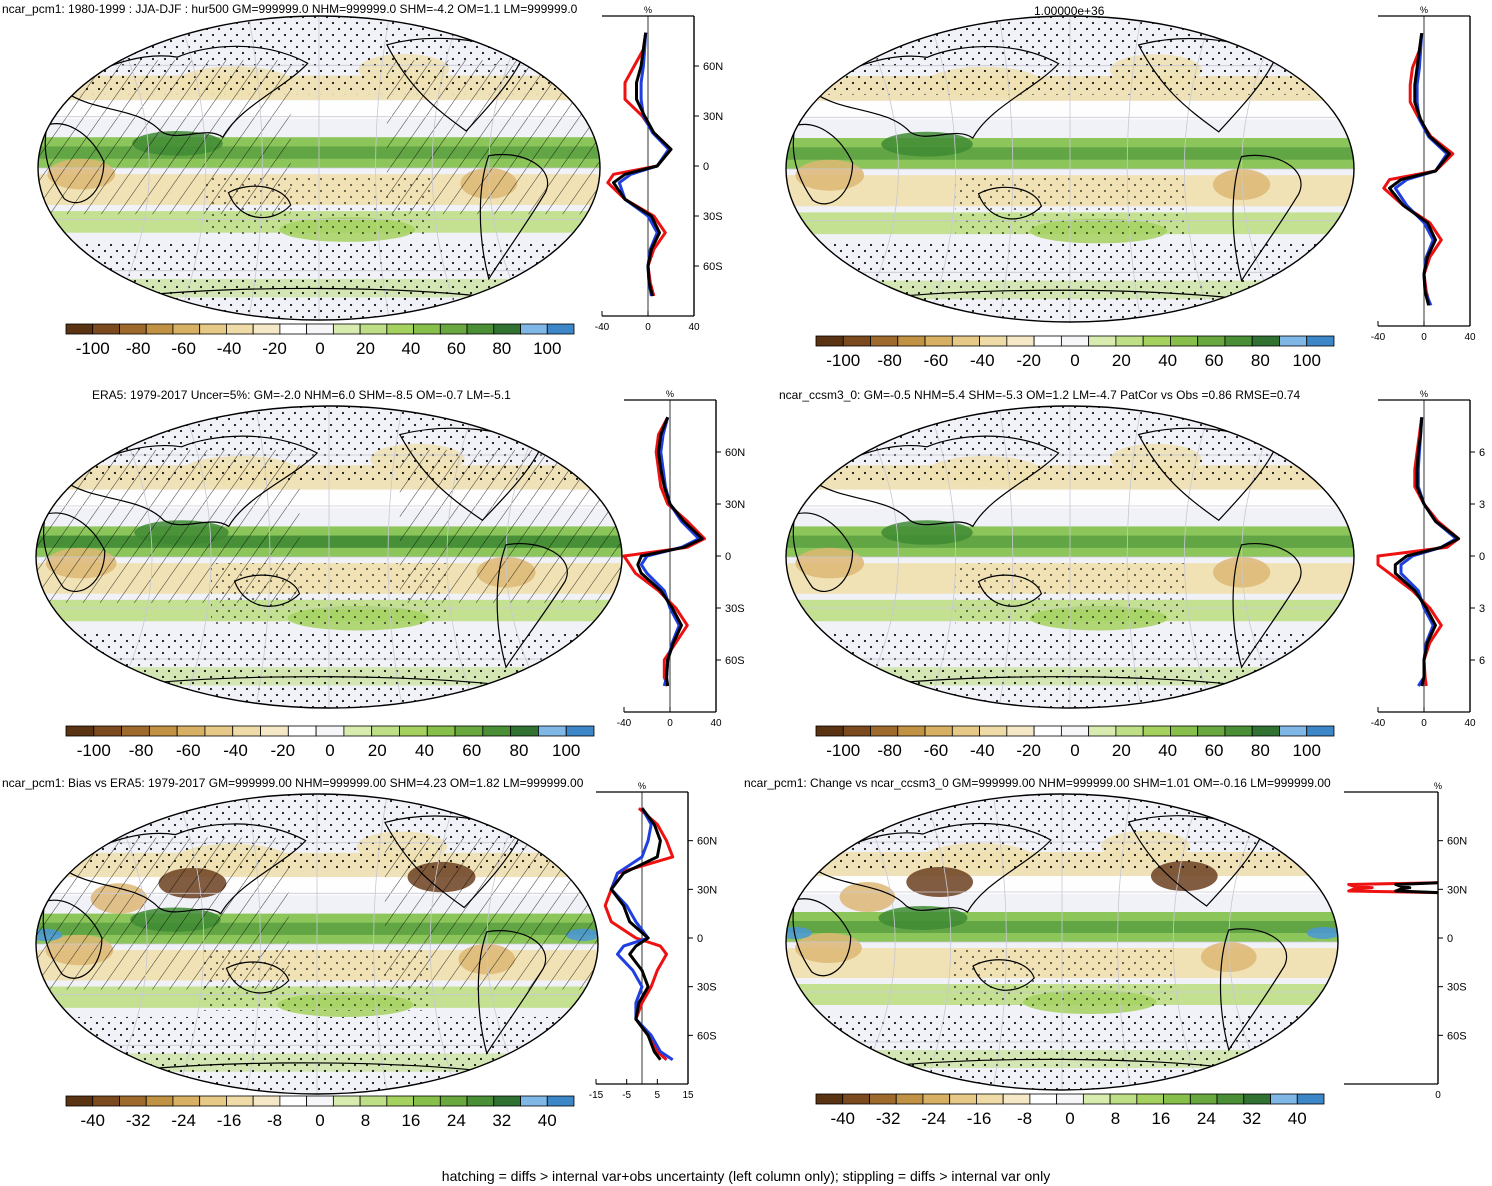 The height and width of the screenshot is (1186, 1492). I want to click on colorbar-label: -8, so click(1024, 1118).